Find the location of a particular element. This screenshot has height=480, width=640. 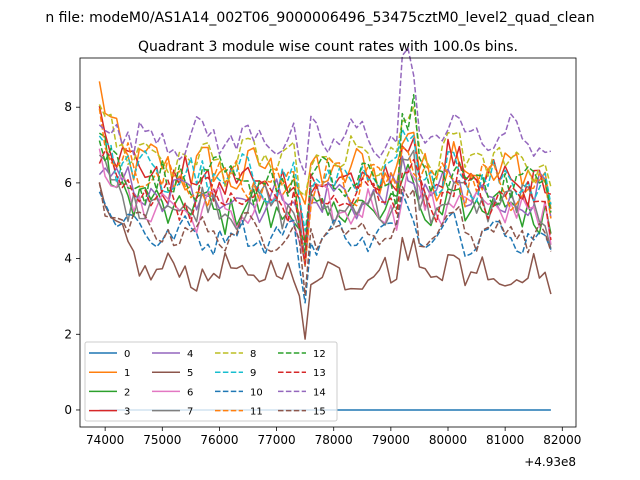

legend-label-12: 12 is located at coordinates (319, 354).